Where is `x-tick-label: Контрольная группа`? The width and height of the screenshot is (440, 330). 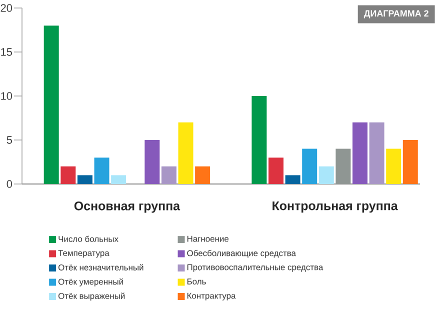
x-tick-label: Контрольная группа is located at coordinates (335, 207).